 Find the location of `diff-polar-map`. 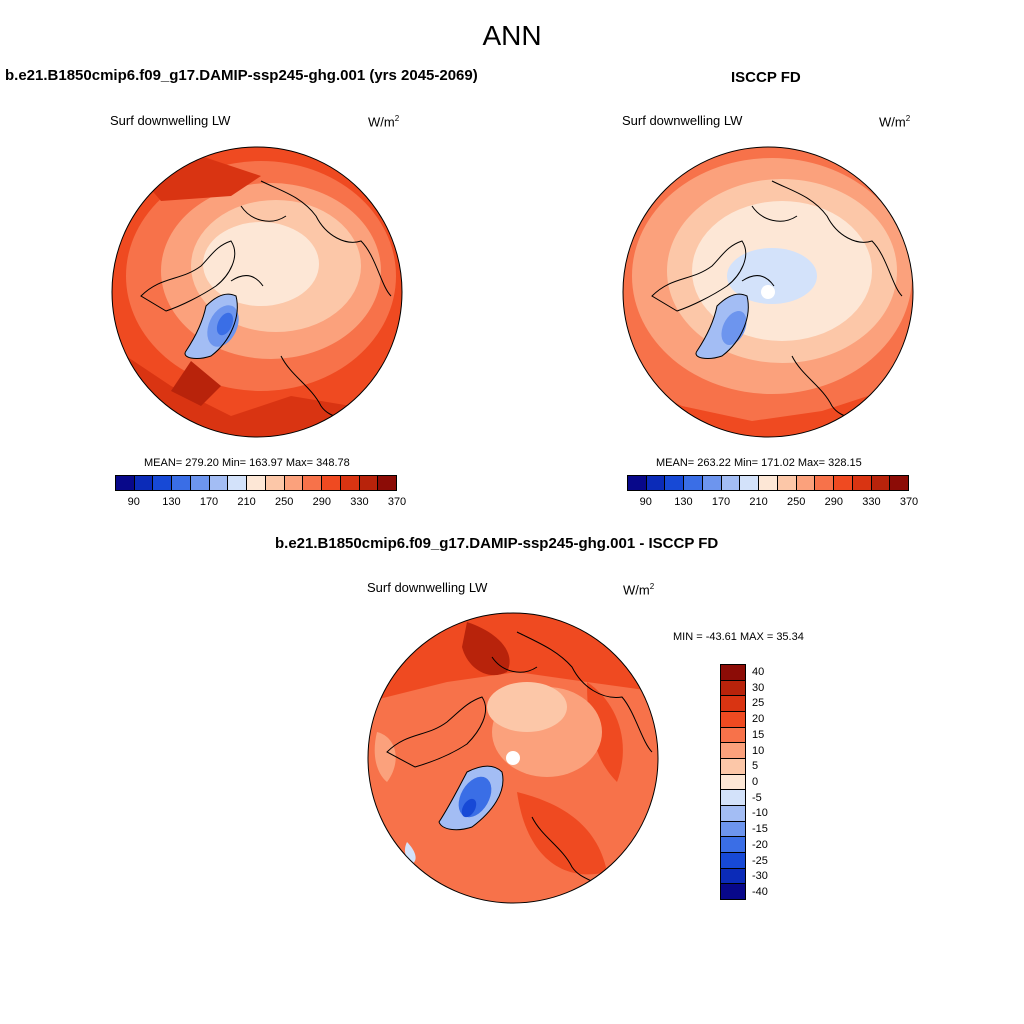

diff-polar-map is located at coordinates (513, 758).